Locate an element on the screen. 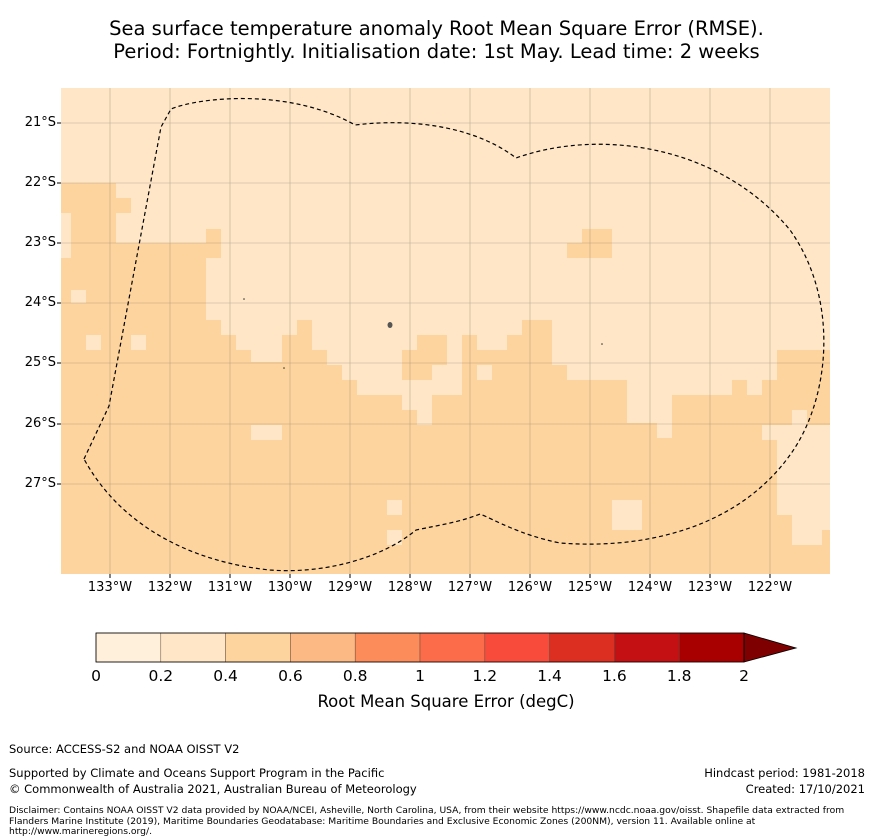  colorbar-tick-label: 0 is located at coordinates (96, 676).